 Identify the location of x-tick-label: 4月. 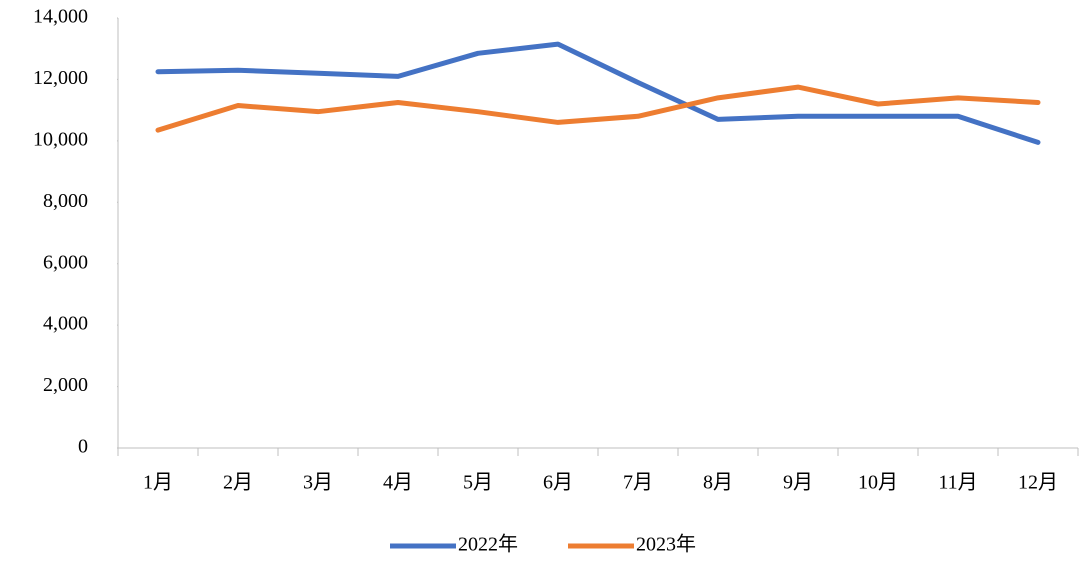
(398, 483).